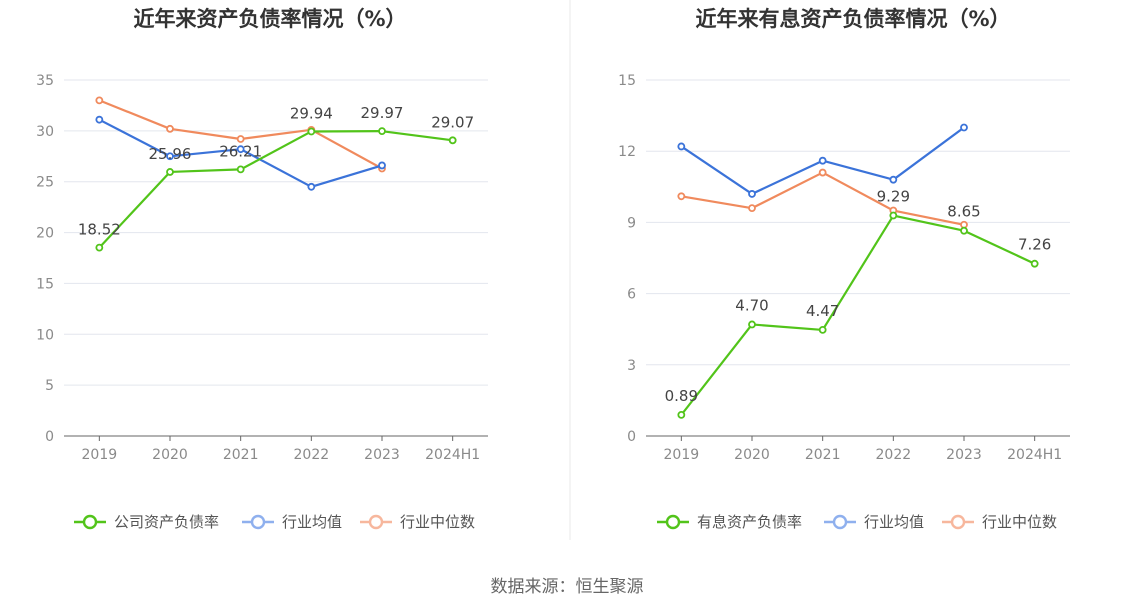  What do you see at coordinates (627, 152) in the screenshot?
I see `right-y-tick-label: 12` at bounding box center [627, 152].